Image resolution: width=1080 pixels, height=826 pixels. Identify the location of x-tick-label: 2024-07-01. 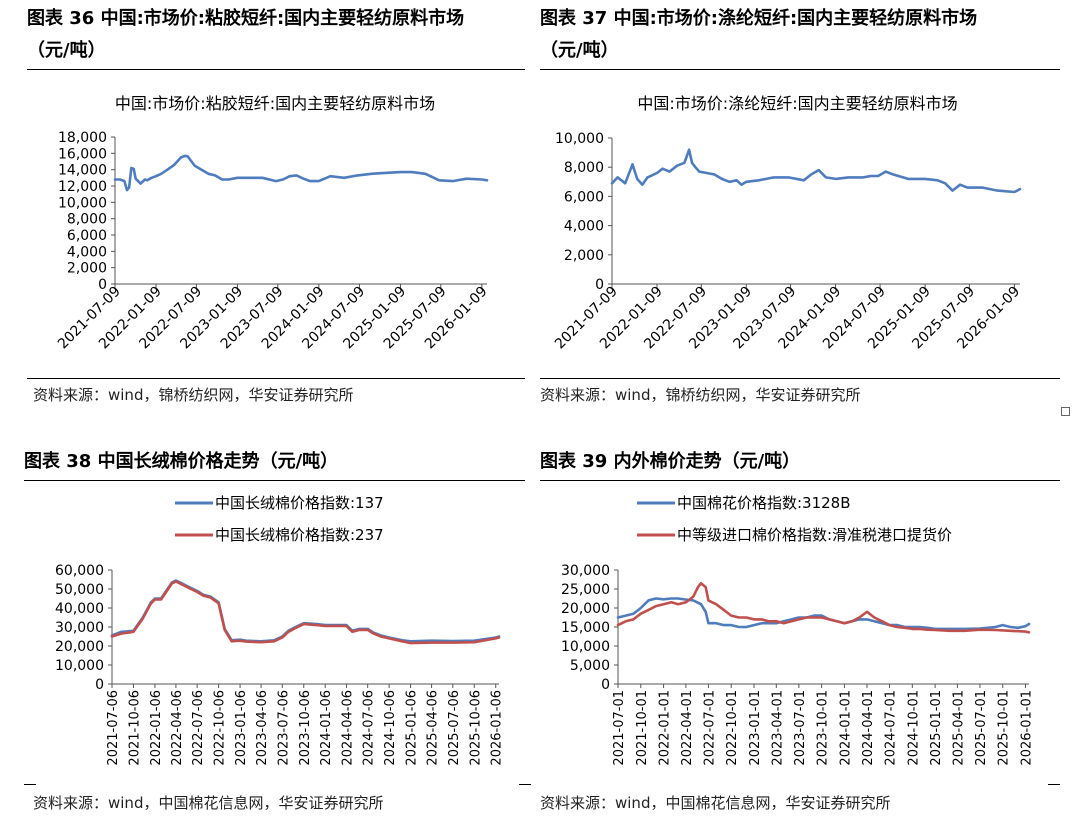
(891, 728).